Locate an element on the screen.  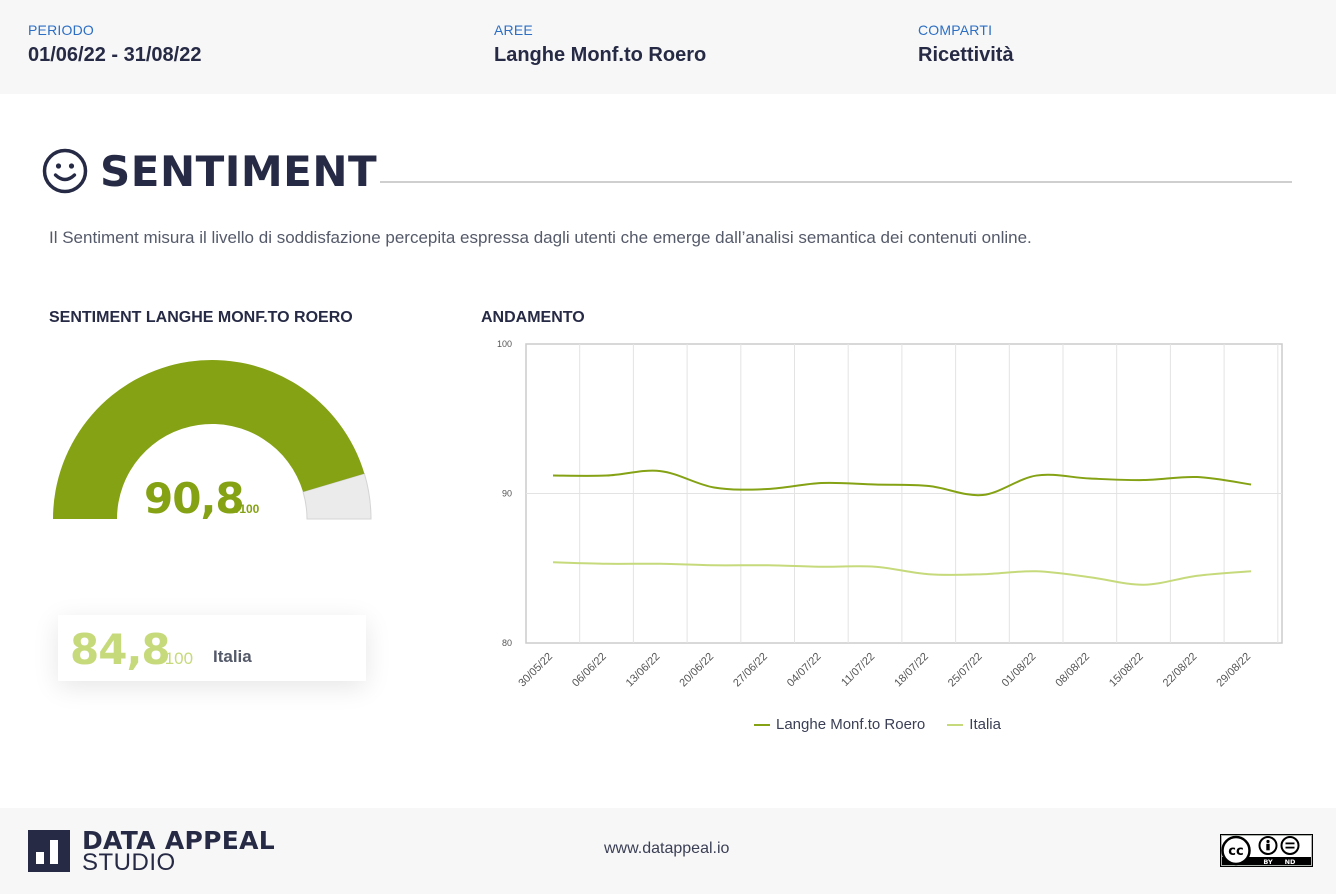
x-tick-label: 27/06/22 is located at coordinates (750, 670).